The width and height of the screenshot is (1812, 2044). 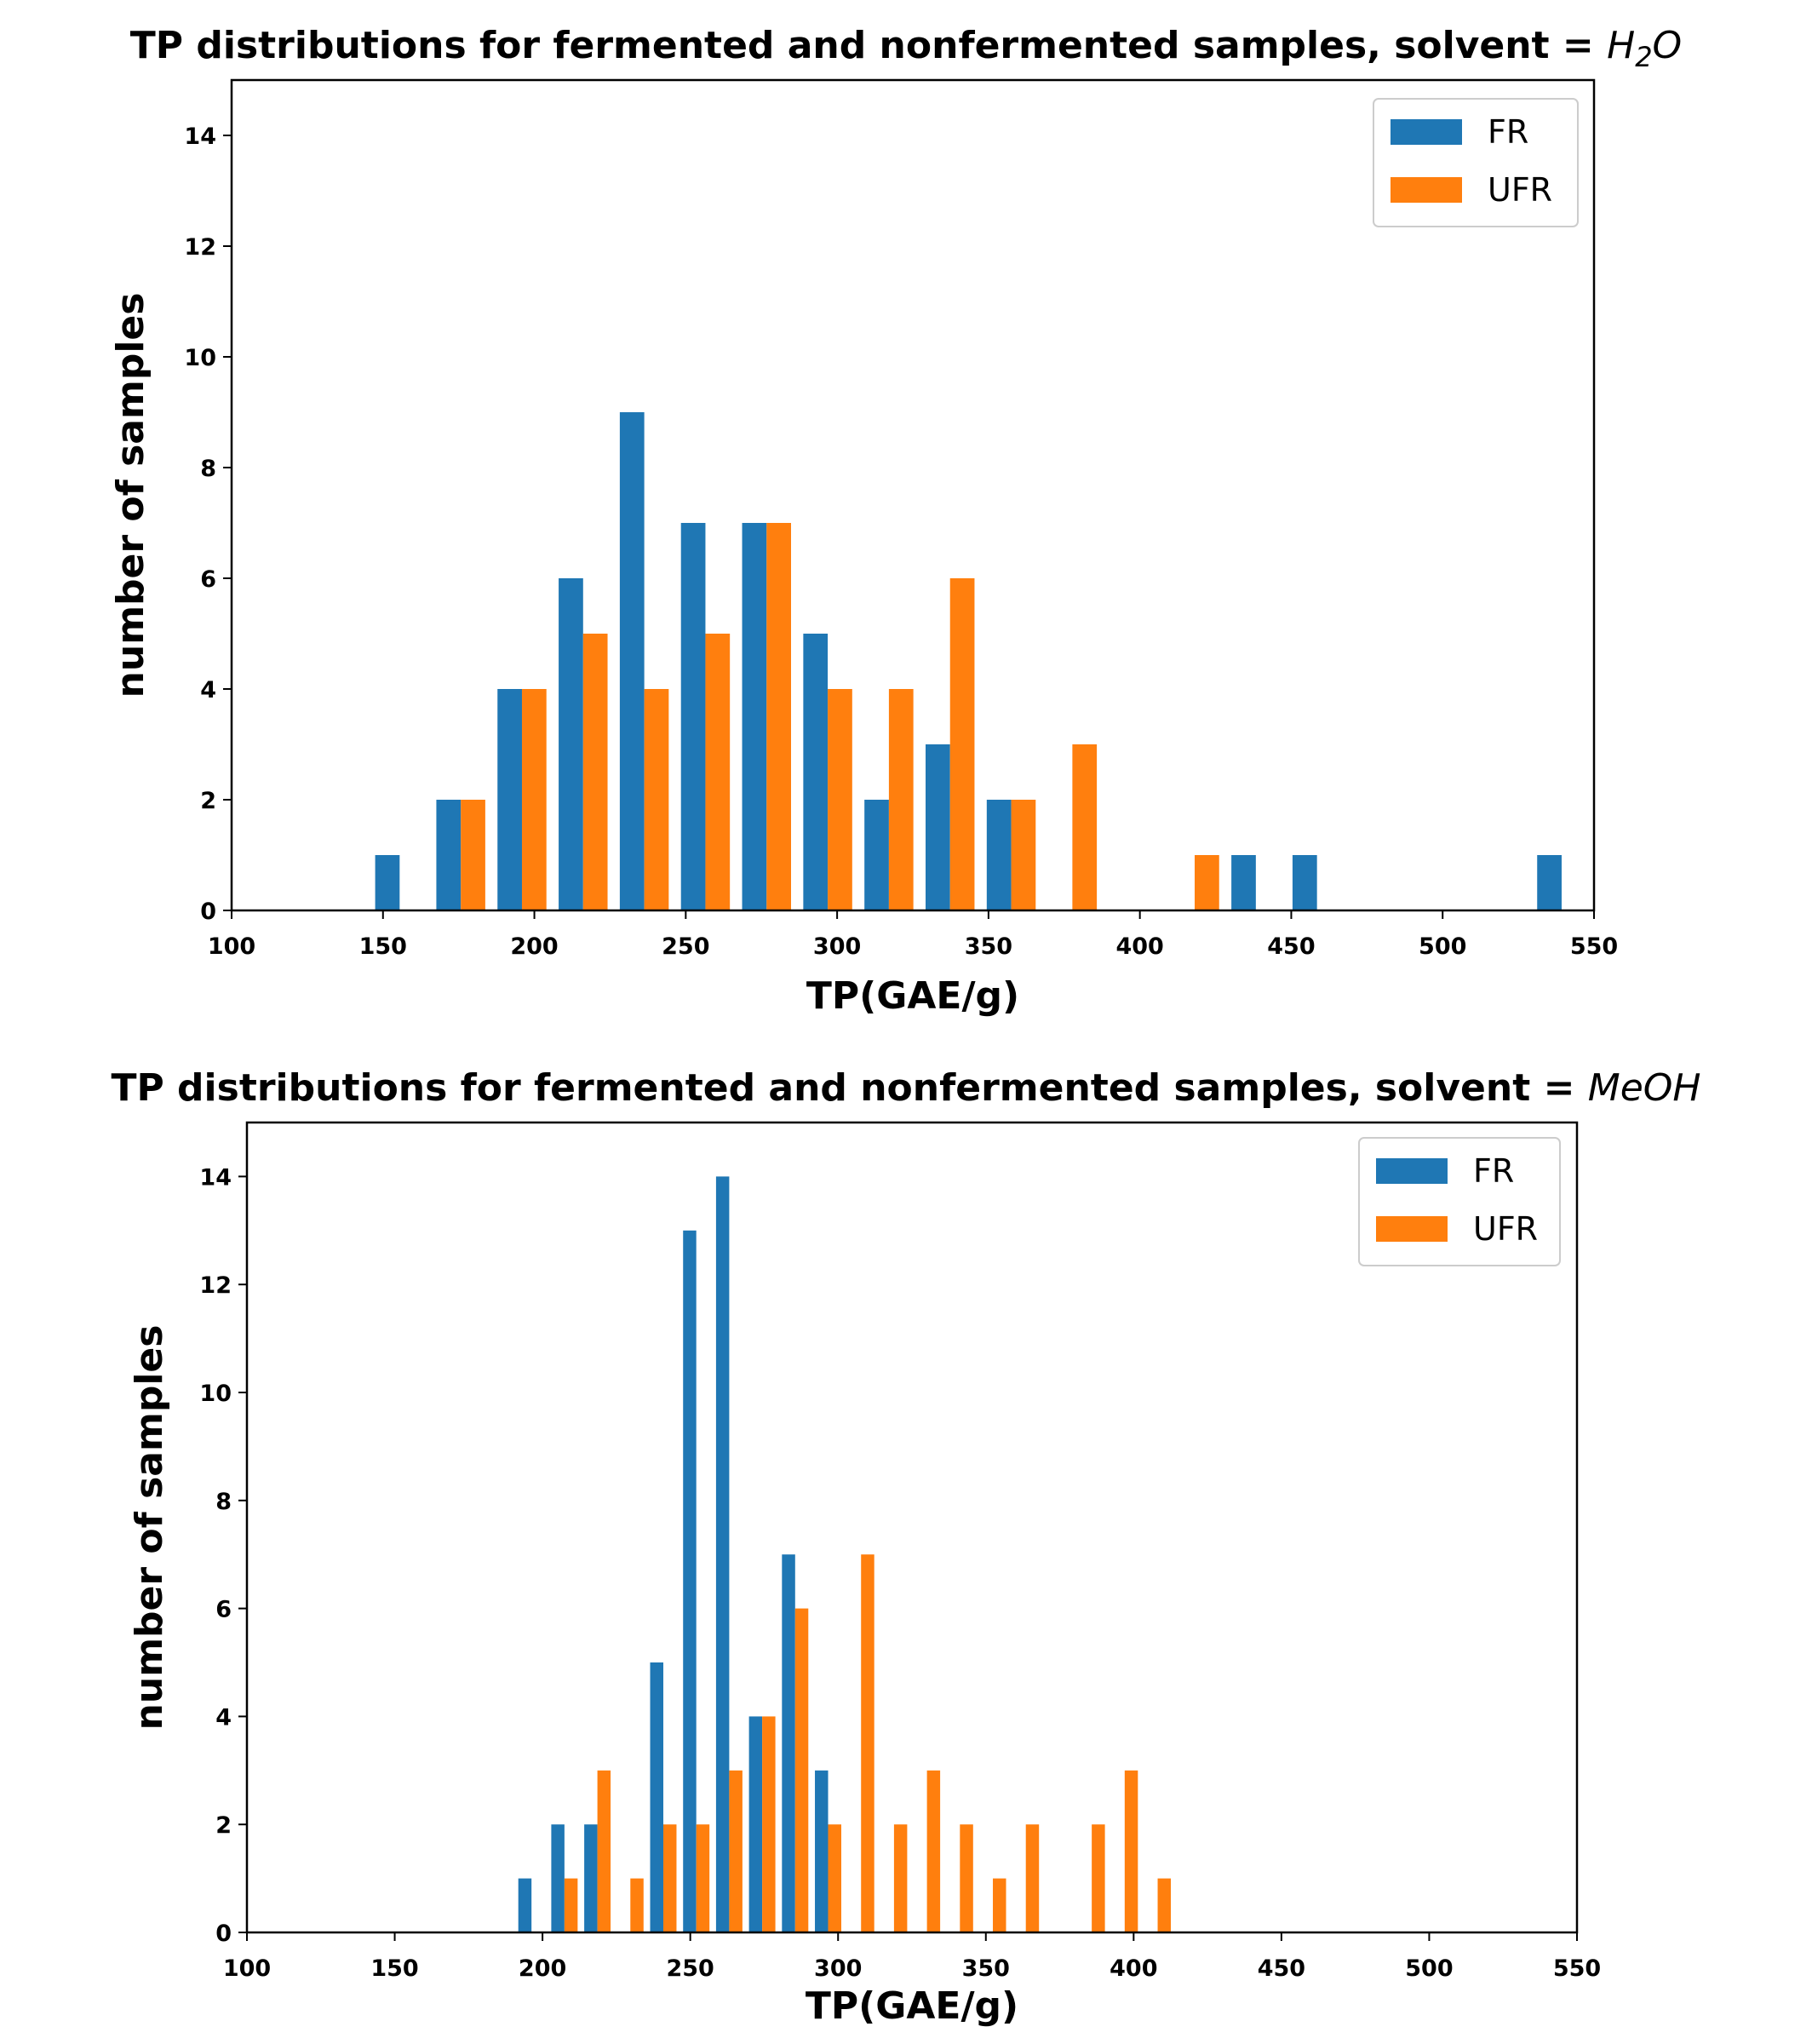 What do you see at coordinates (1426, 190) in the screenshot?
I see `legend-swatch-ufr` at bounding box center [1426, 190].